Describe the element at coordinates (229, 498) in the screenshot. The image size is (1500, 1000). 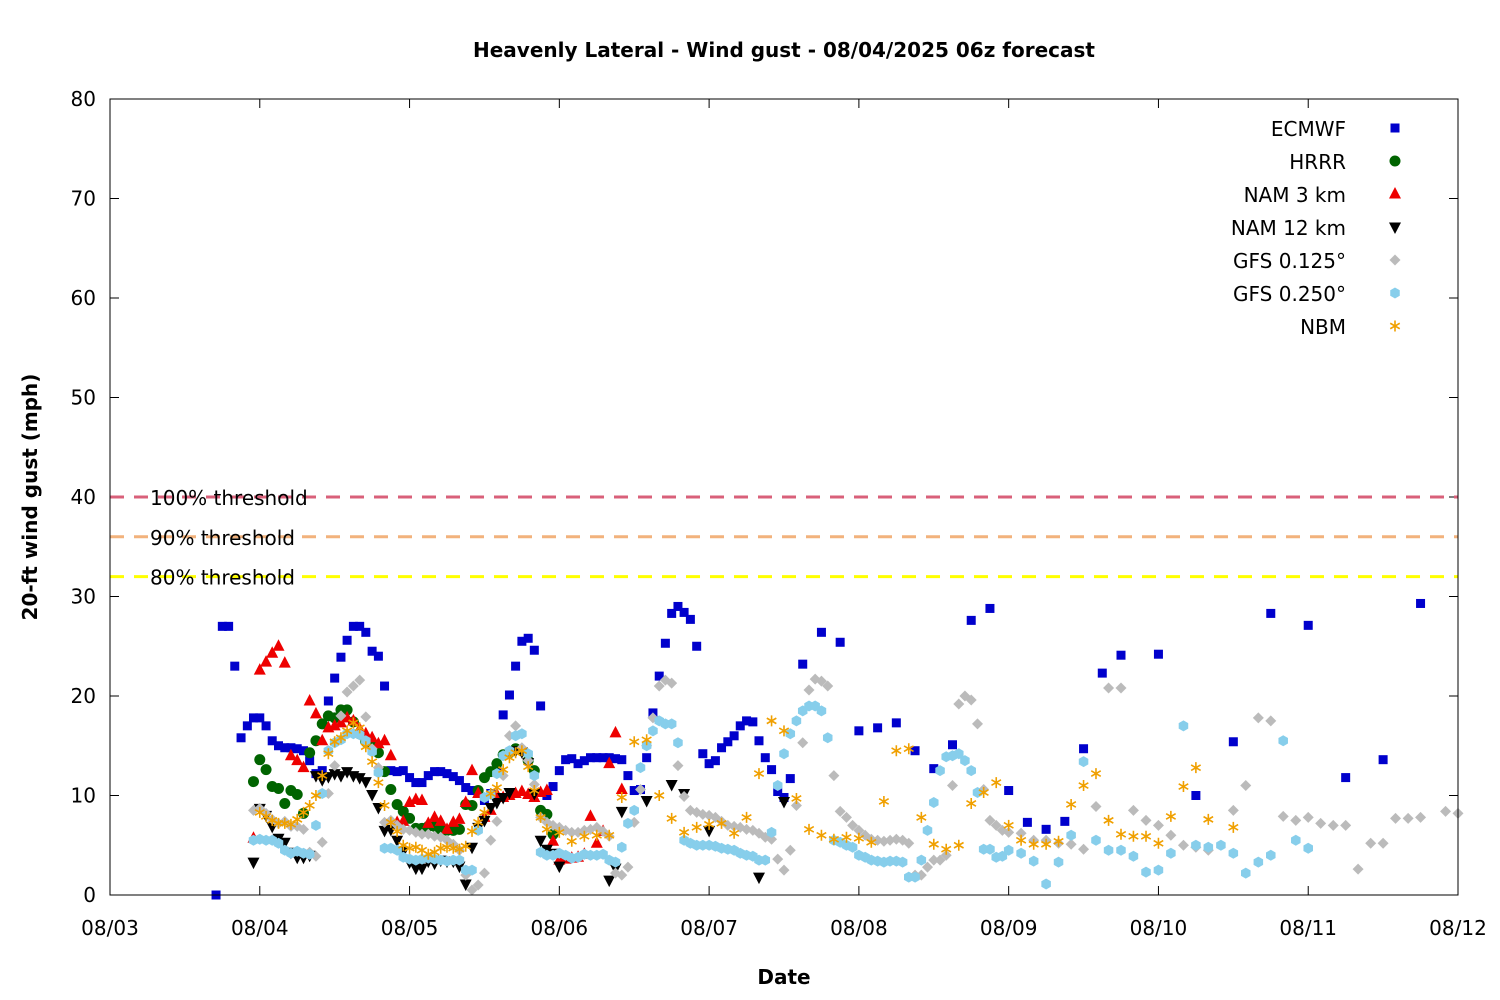
I see `threshold-label: 100% threshold` at that location.